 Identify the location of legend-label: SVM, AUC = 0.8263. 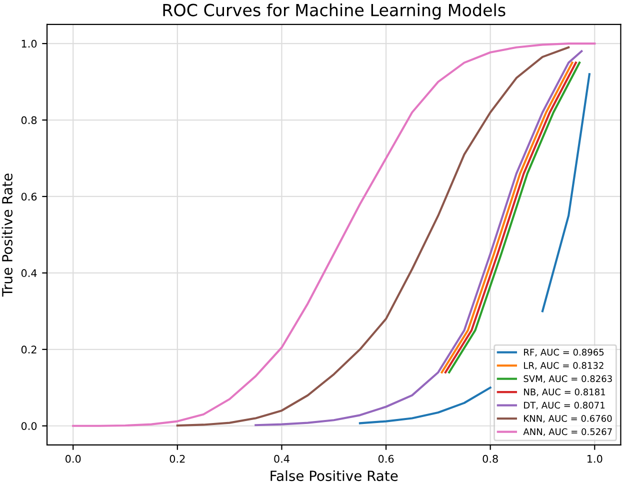
(568, 379).